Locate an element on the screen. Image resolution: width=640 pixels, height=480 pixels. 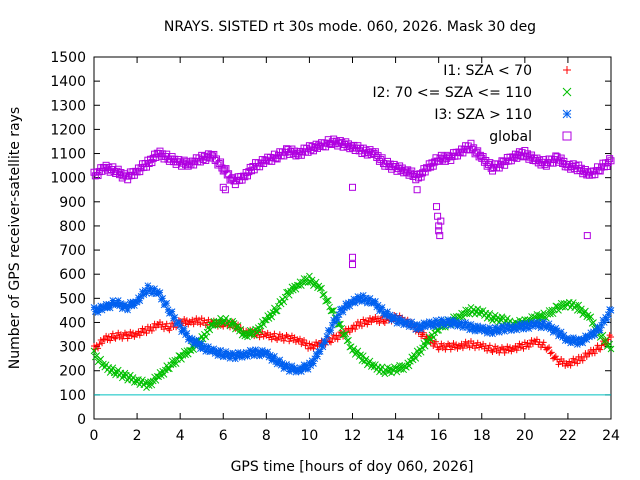
y-tick-label: 900 is located at coordinates (72, 203).